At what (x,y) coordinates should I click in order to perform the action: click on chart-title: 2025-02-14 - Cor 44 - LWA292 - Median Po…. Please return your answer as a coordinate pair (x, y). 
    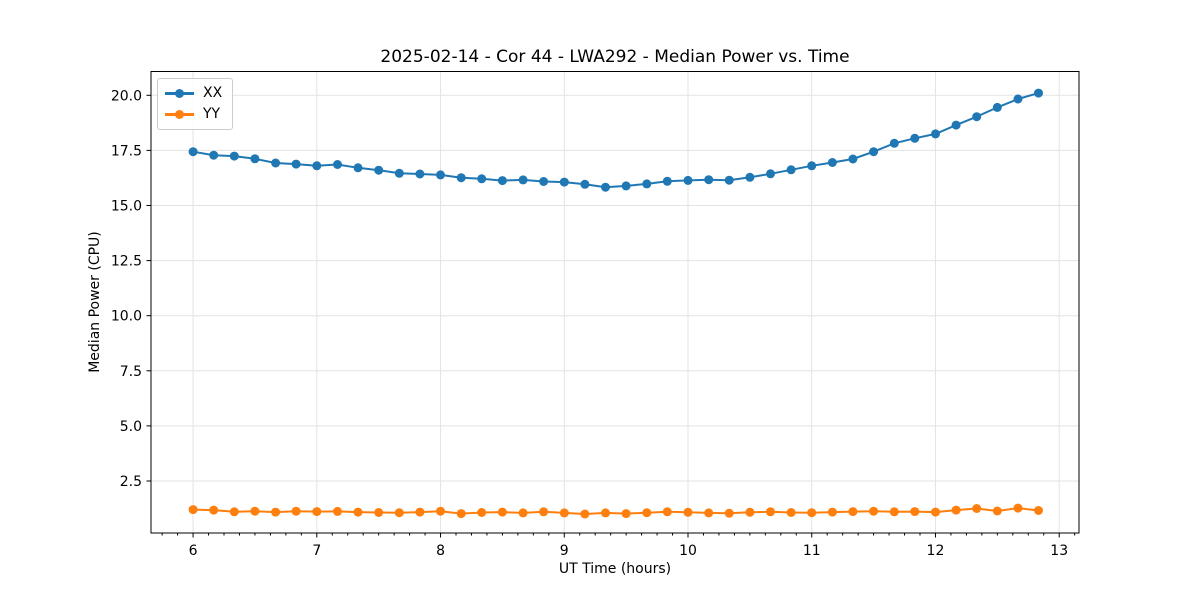
    Looking at the image, I should click on (615, 57).